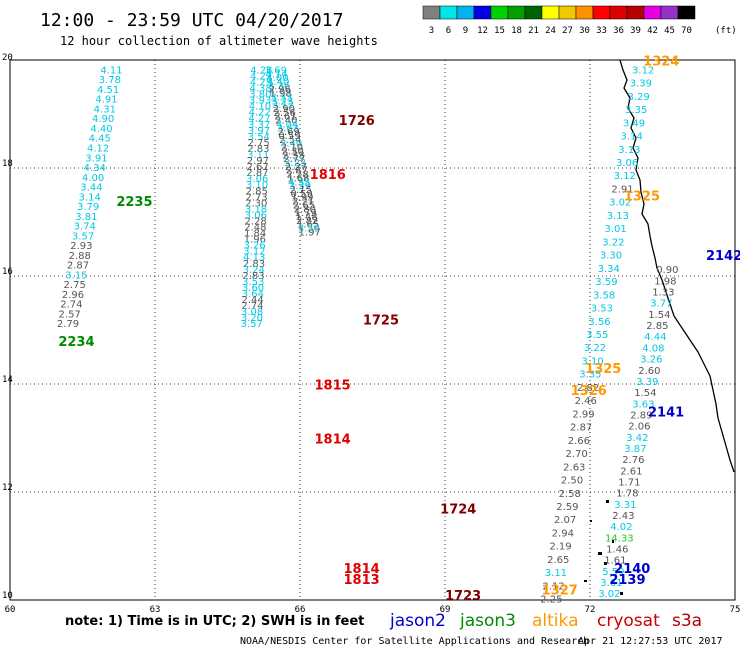 This screenshot has width=740, height=650. Describe the element at coordinates (295, 163) in the screenshot. I see `swh-value: 3.23` at that location.